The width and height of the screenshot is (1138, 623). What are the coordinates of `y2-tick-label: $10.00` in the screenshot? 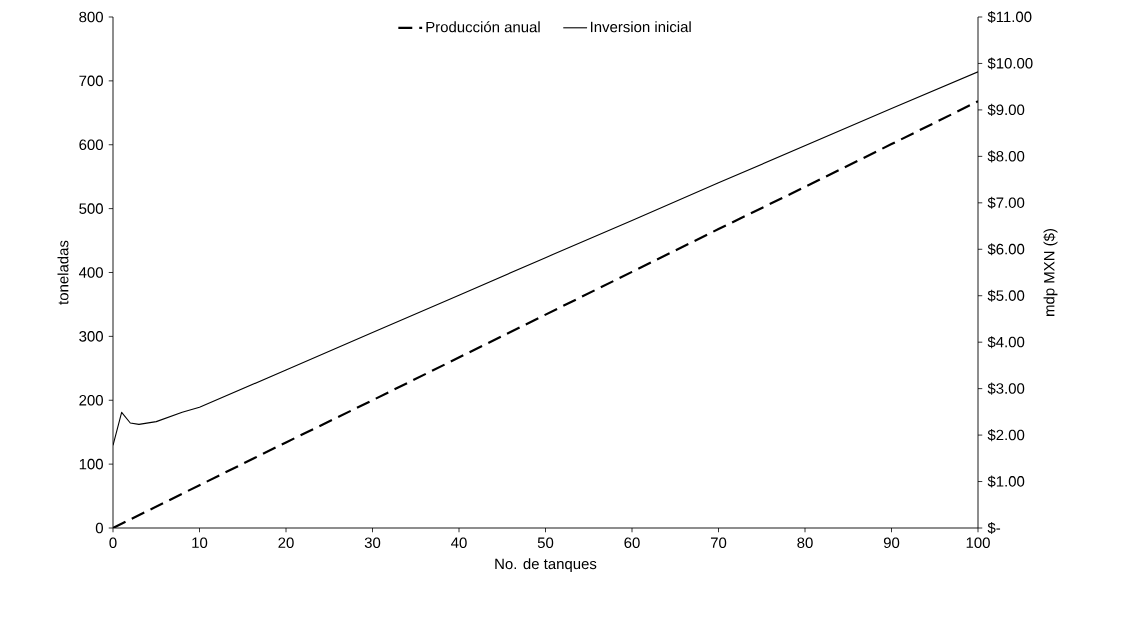 It's located at (1010, 63).